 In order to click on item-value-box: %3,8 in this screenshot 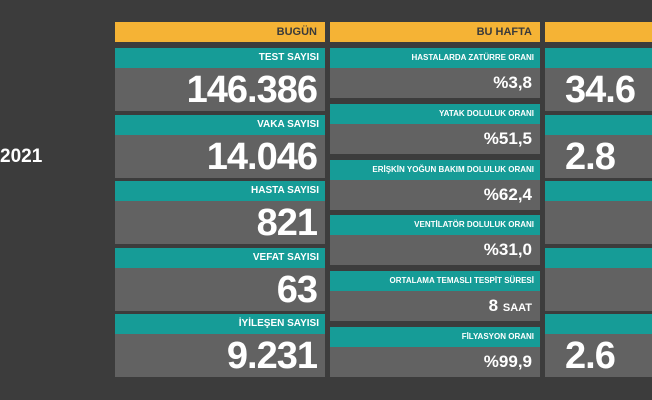, I will do `click(435, 83)`.